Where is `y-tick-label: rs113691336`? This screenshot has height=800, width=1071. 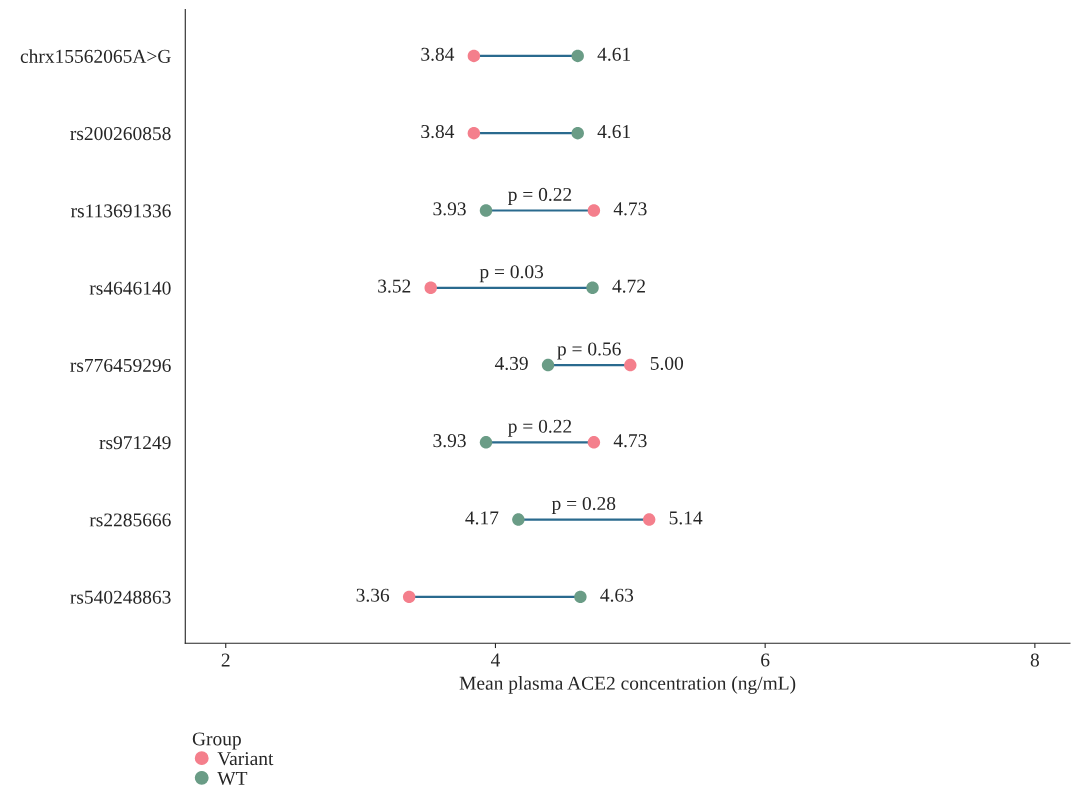
y-tick-label: rs113691336 is located at coordinates (120, 211).